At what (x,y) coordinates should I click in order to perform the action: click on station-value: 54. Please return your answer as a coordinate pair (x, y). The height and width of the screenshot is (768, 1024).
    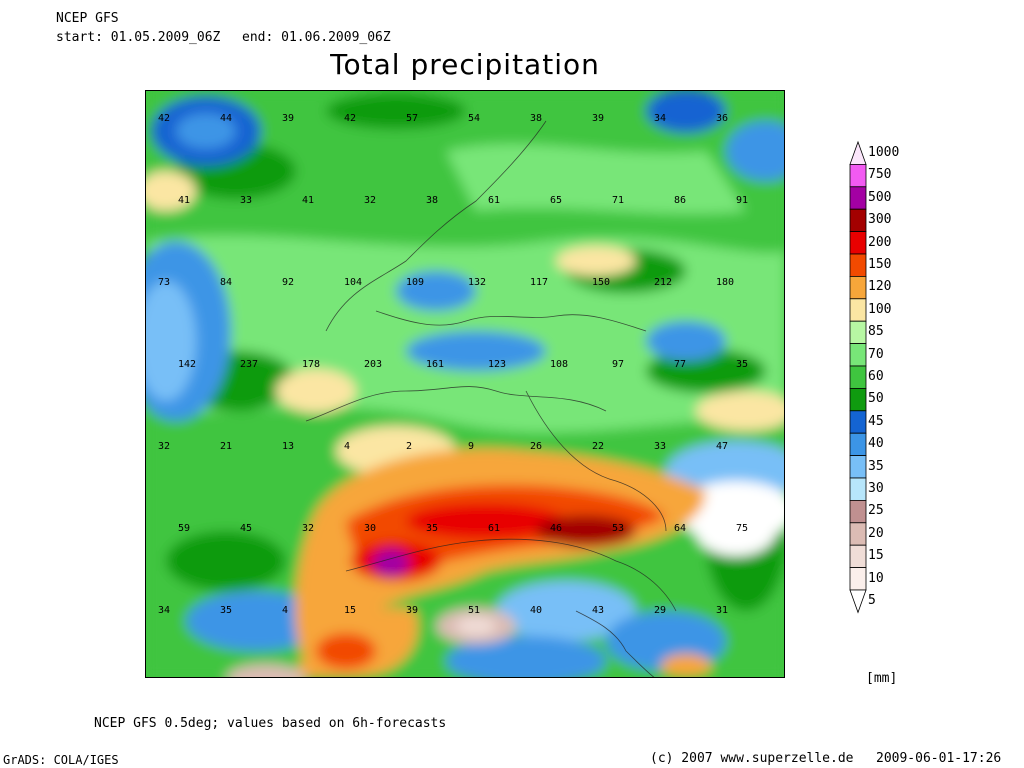
    Looking at the image, I should click on (474, 118).